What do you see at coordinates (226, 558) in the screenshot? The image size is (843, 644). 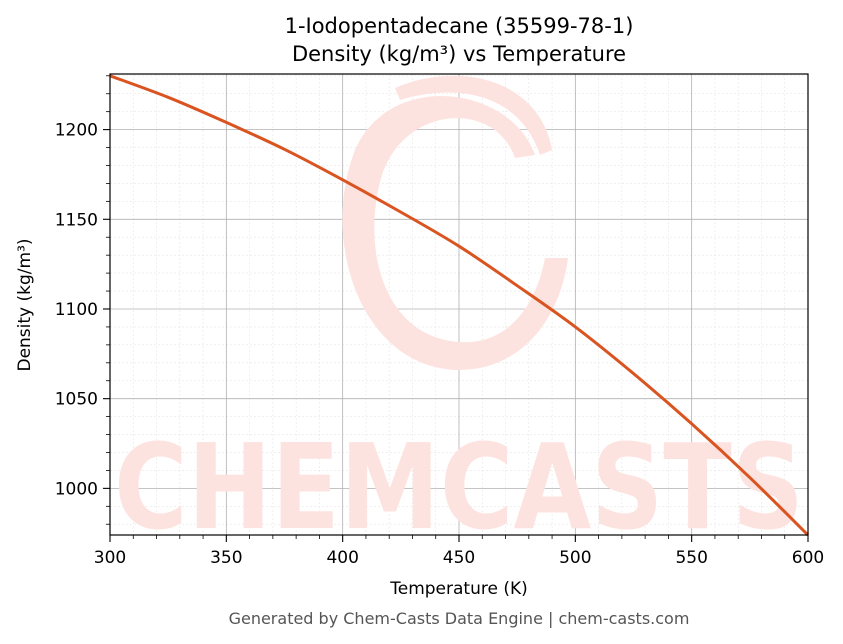 I see `x-tick-label: 350` at bounding box center [226, 558].